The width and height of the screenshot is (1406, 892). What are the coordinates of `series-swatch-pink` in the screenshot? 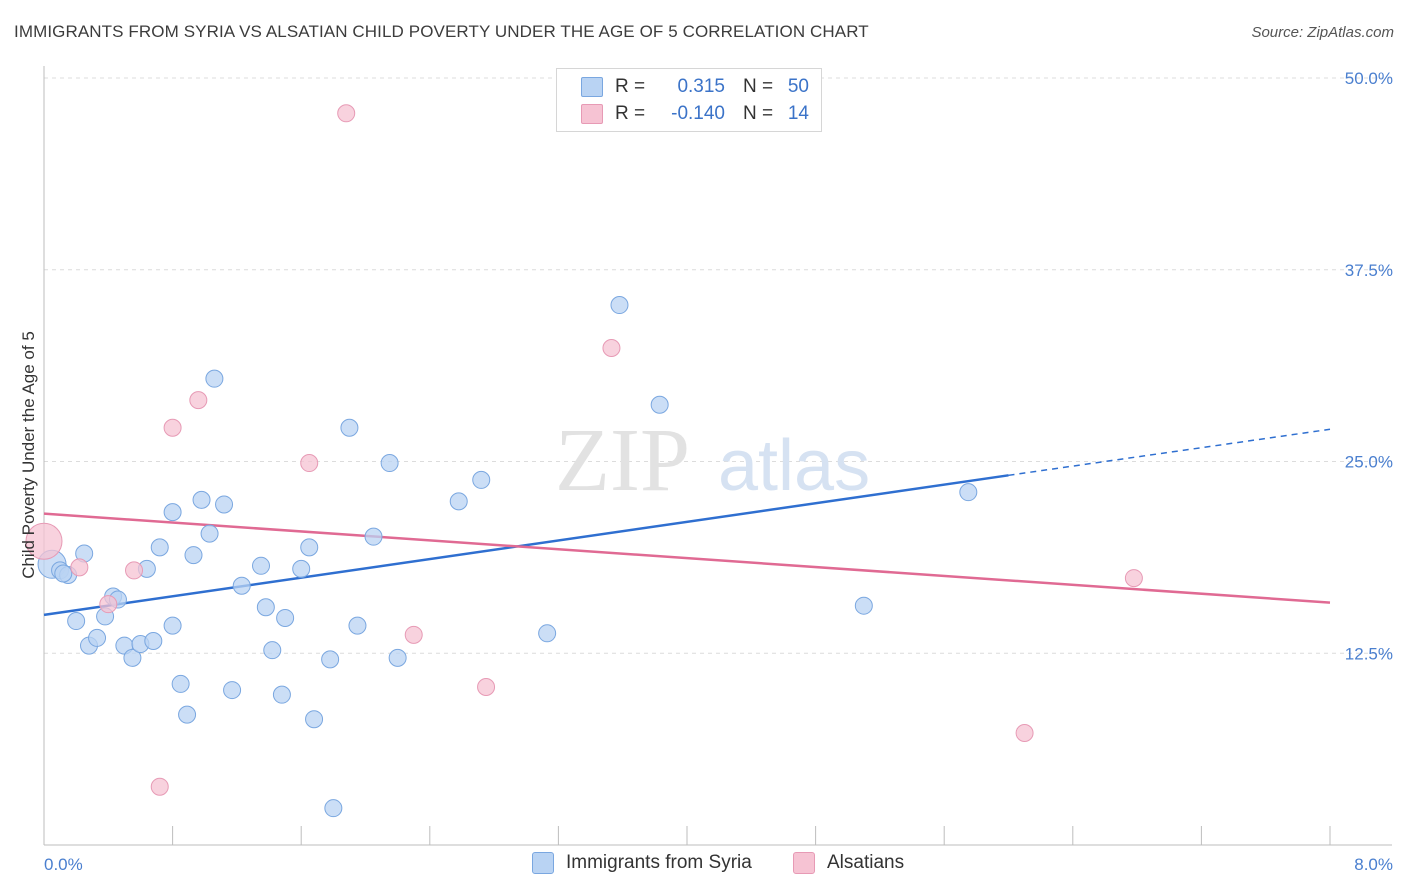 It's located at (804, 863).